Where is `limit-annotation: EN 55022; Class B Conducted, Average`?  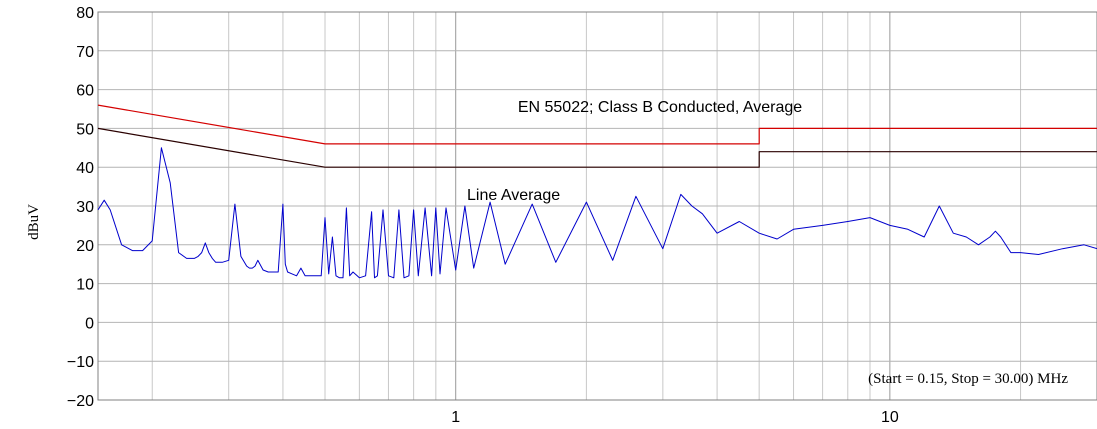 limit-annotation: EN 55022; Class B Conducted, Average is located at coordinates (660, 107).